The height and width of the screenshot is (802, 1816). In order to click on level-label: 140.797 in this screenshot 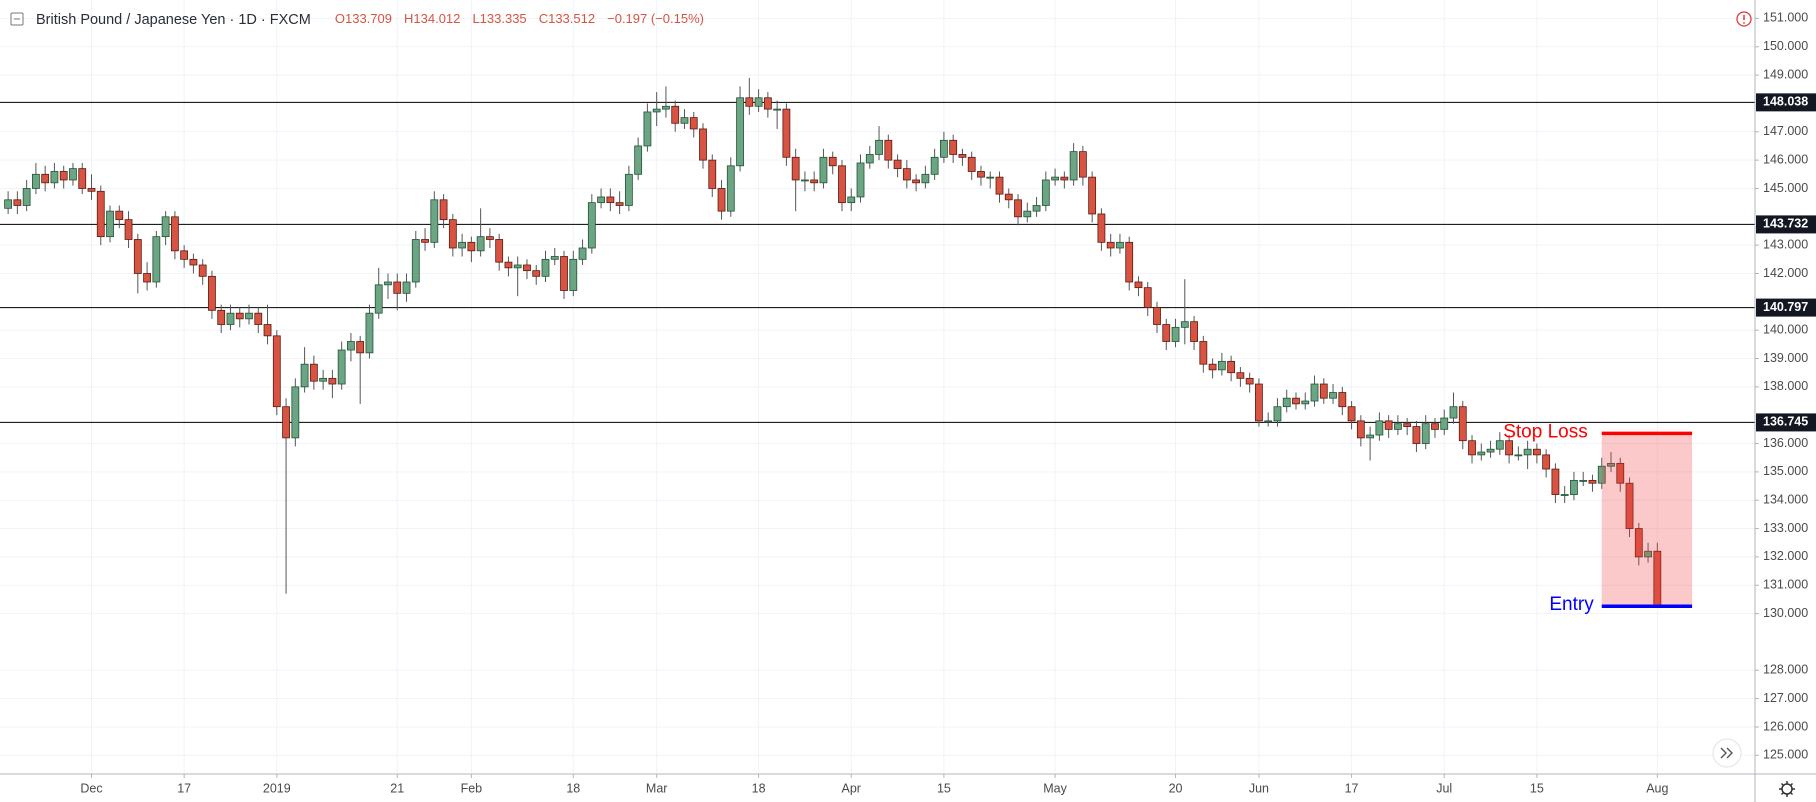, I will do `click(1785, 307)`.